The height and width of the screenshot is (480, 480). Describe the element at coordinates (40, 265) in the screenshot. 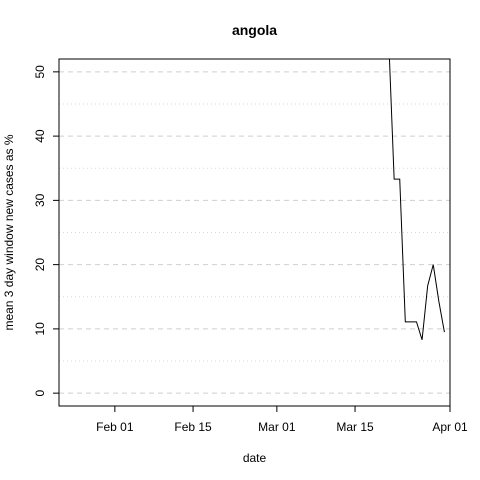

I see `y-tick-label: 20` at that location.